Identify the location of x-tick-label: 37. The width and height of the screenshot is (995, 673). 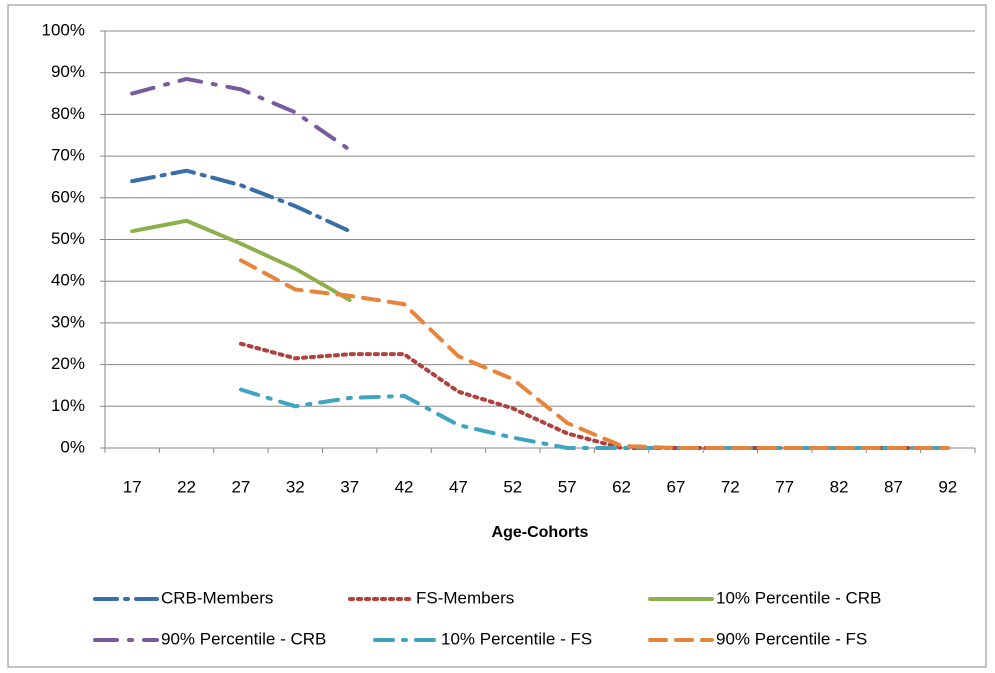
(349, 486).